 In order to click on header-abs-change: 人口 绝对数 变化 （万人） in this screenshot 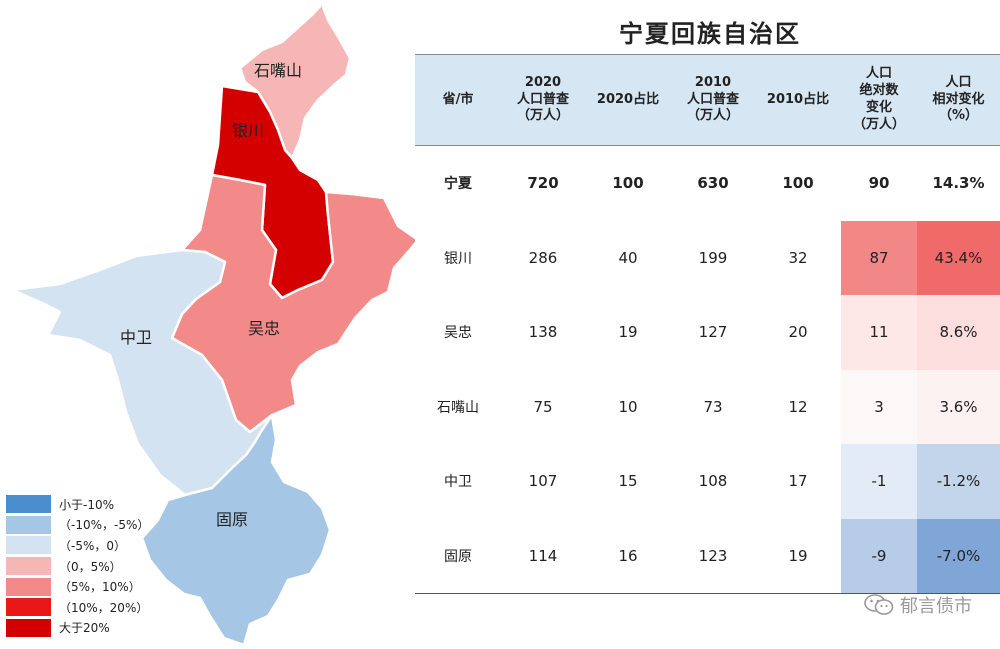, I will do `click(879, 100)`.